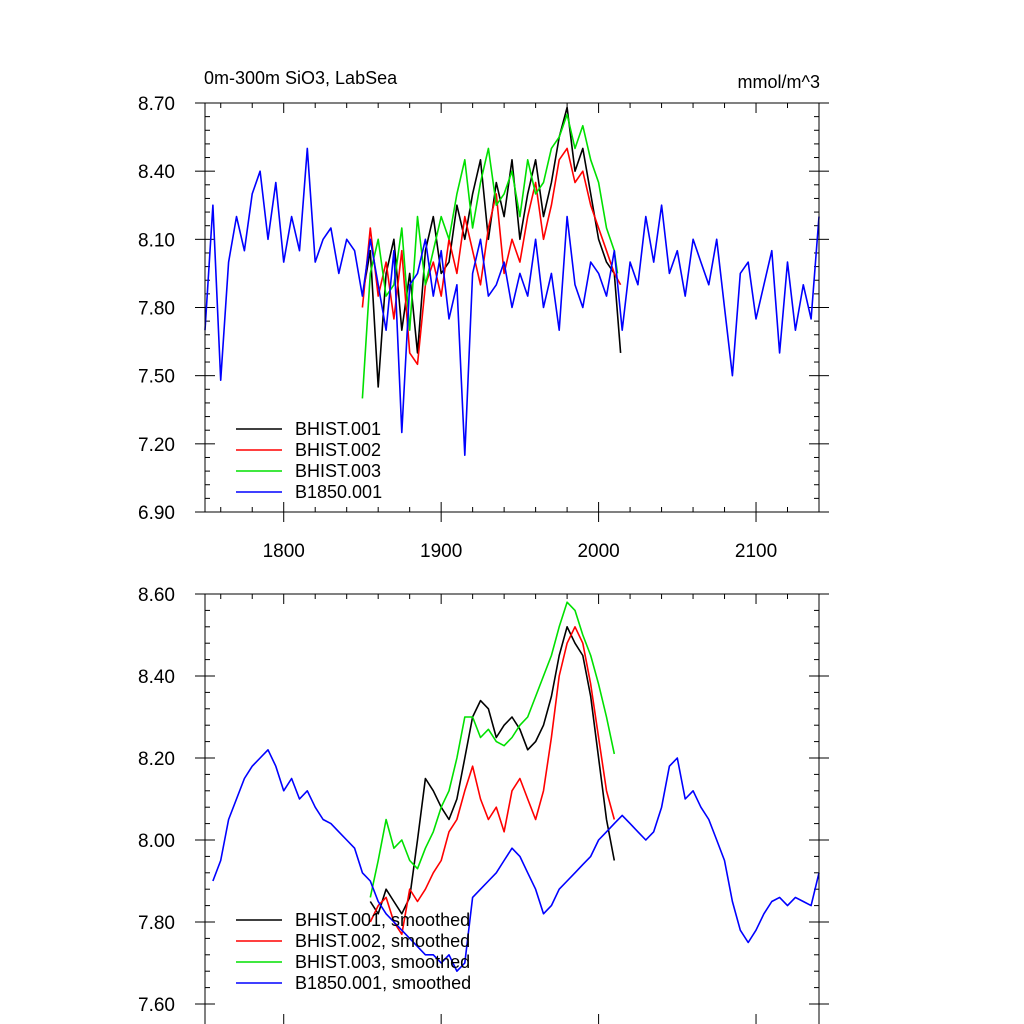 This screenshot has width=1024, height=1024. Describe the element at coordinates (520, 551) in the screenshot. I see `top-x-tick-labels: 1800 1900 2000 2100` at that location.